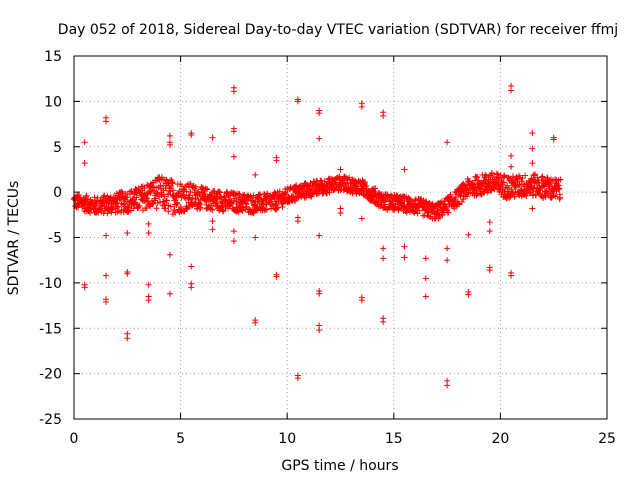 Image resolution: width=640 pixels, height=480 pixels. Describe the element at coordinates (180, 439) in the screenshot. I see `x-tick-label: 5` at that location.